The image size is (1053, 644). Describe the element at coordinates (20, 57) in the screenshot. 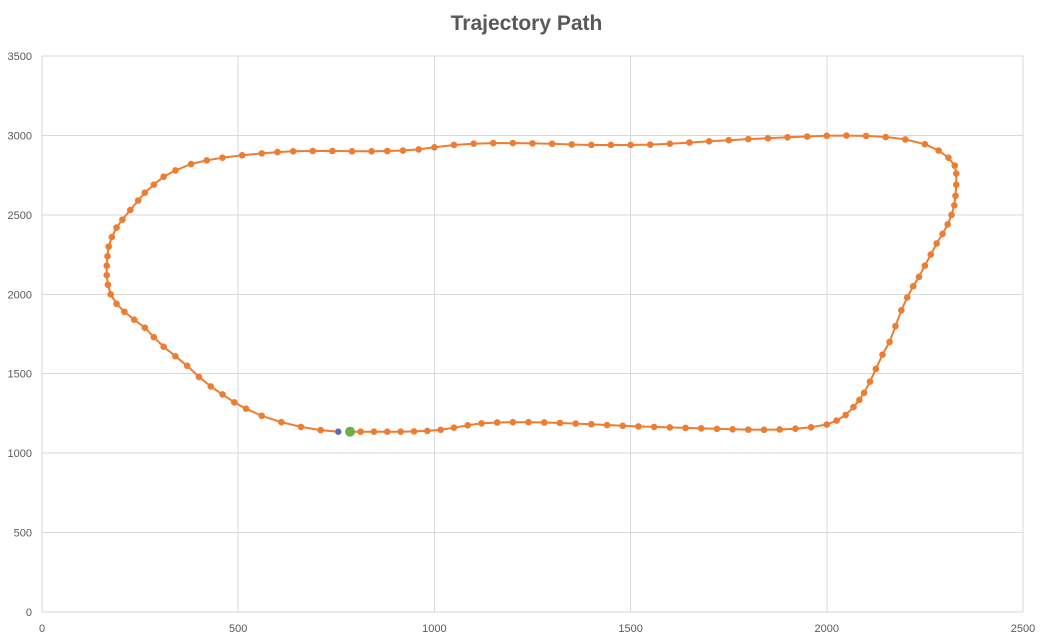

I see `y-tick-label: 3500` at that location.